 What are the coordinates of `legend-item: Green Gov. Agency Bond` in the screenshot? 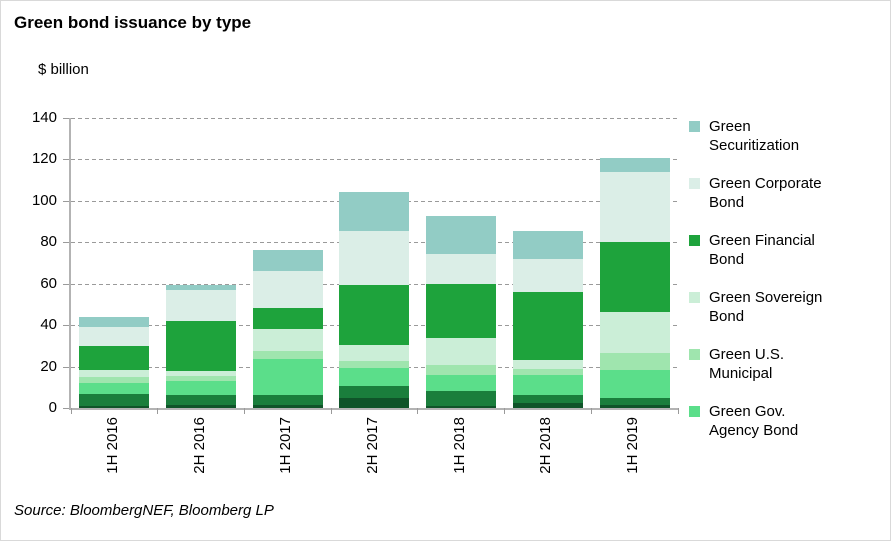 It's located at (789, 421).